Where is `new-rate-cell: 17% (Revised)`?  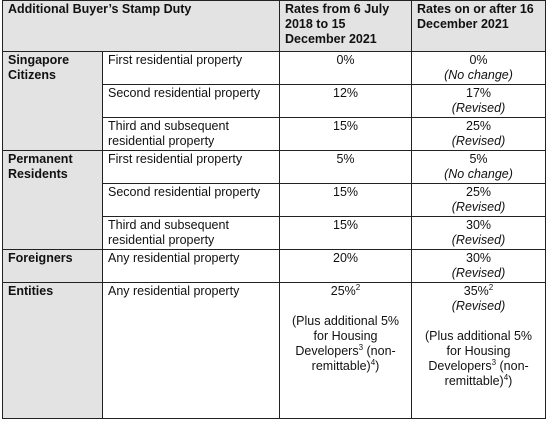 new-rate-cell: 17% (Revised) is located at coordinates (479, 101).